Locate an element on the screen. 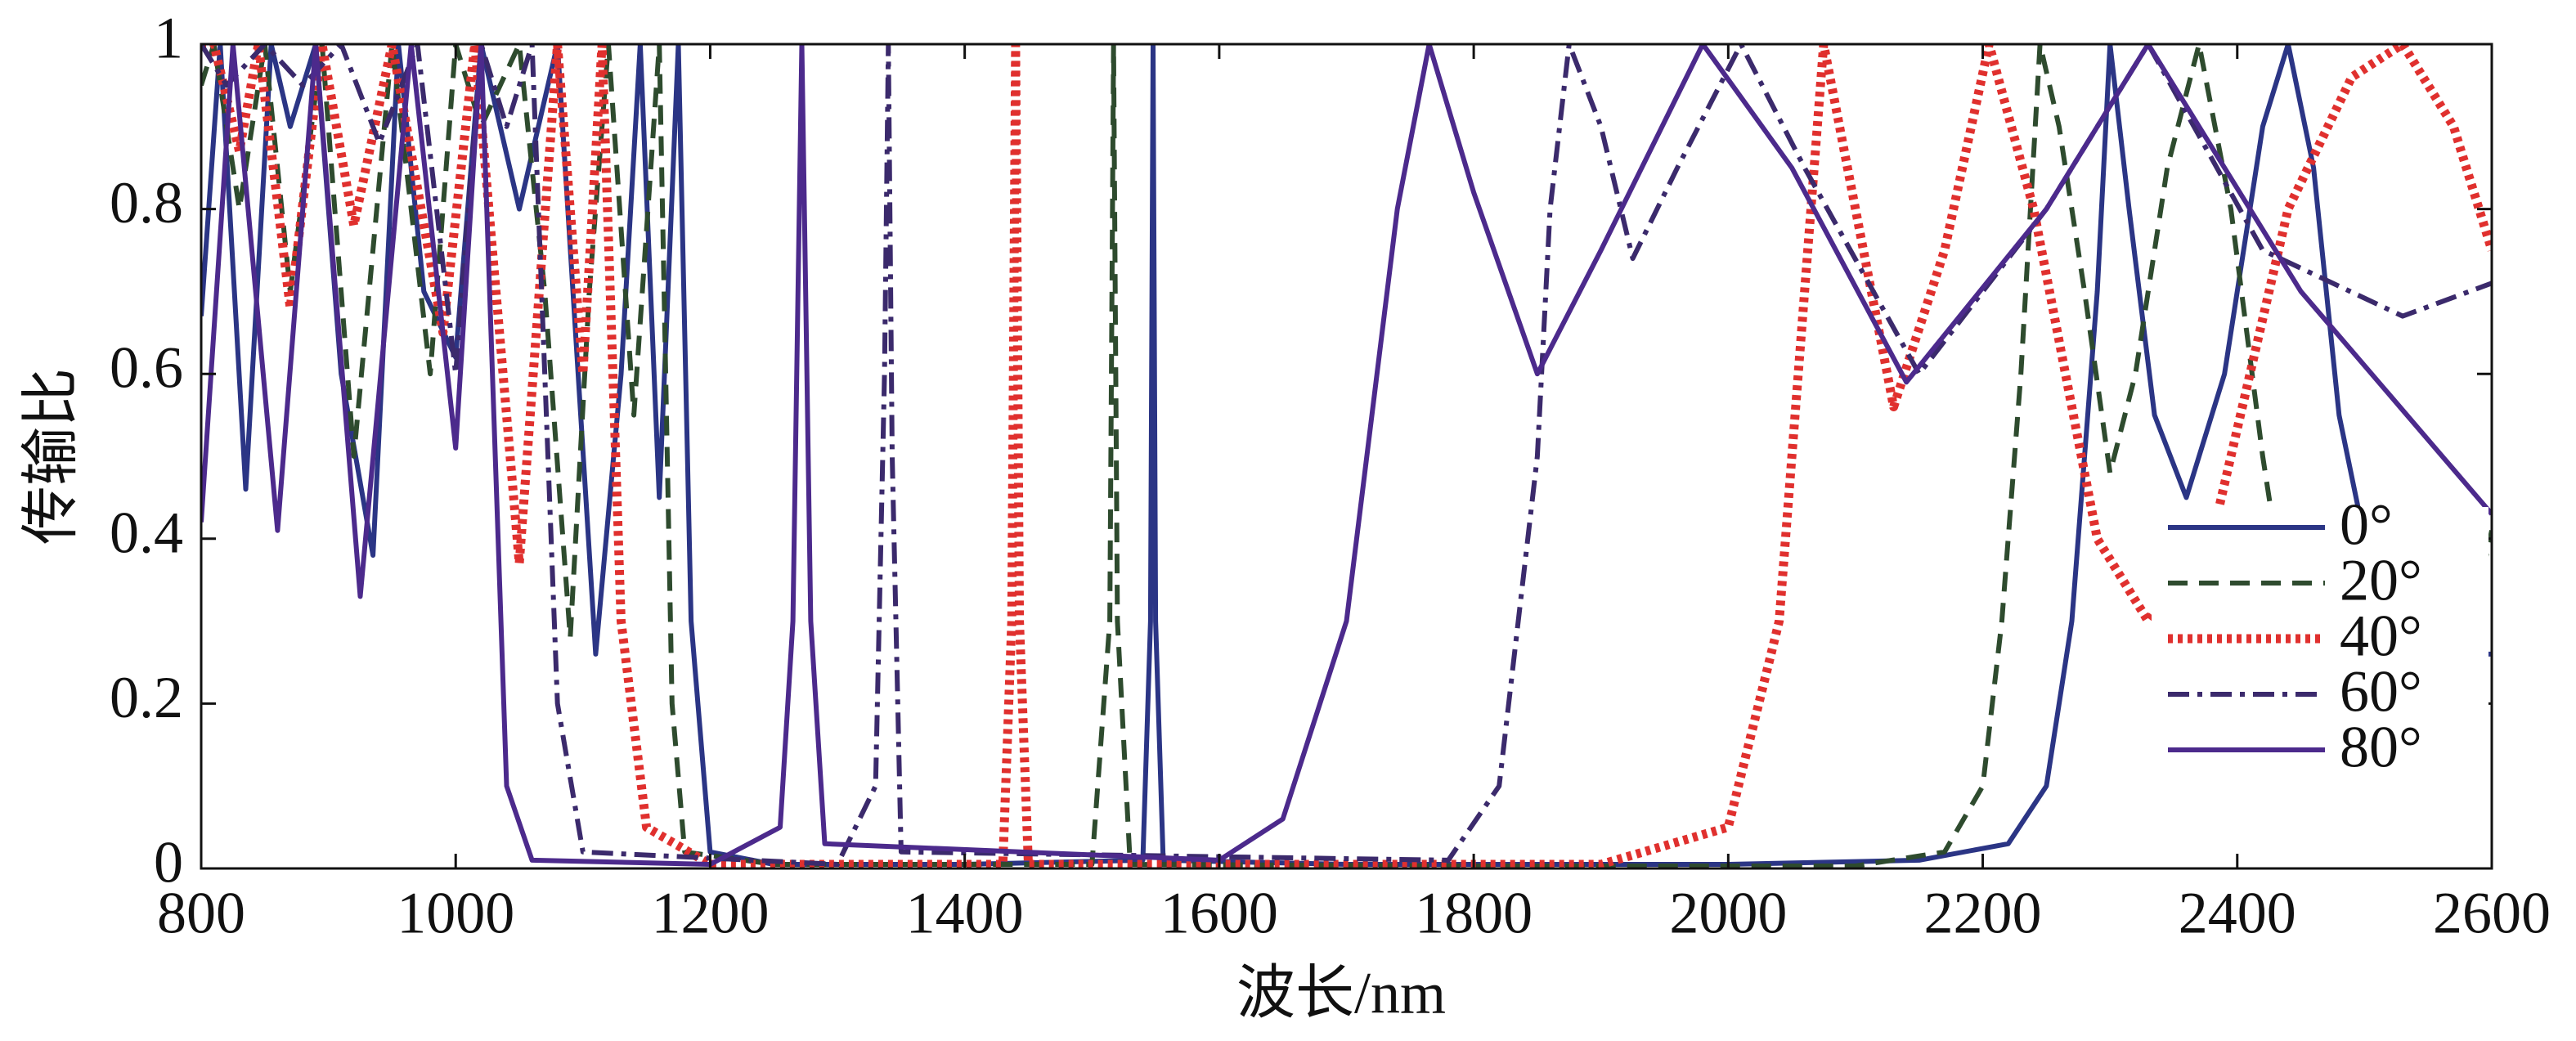 This screenshot has width=2576, height=1041. x-tick-label: 2200 is located at coordinates (1983, 914).